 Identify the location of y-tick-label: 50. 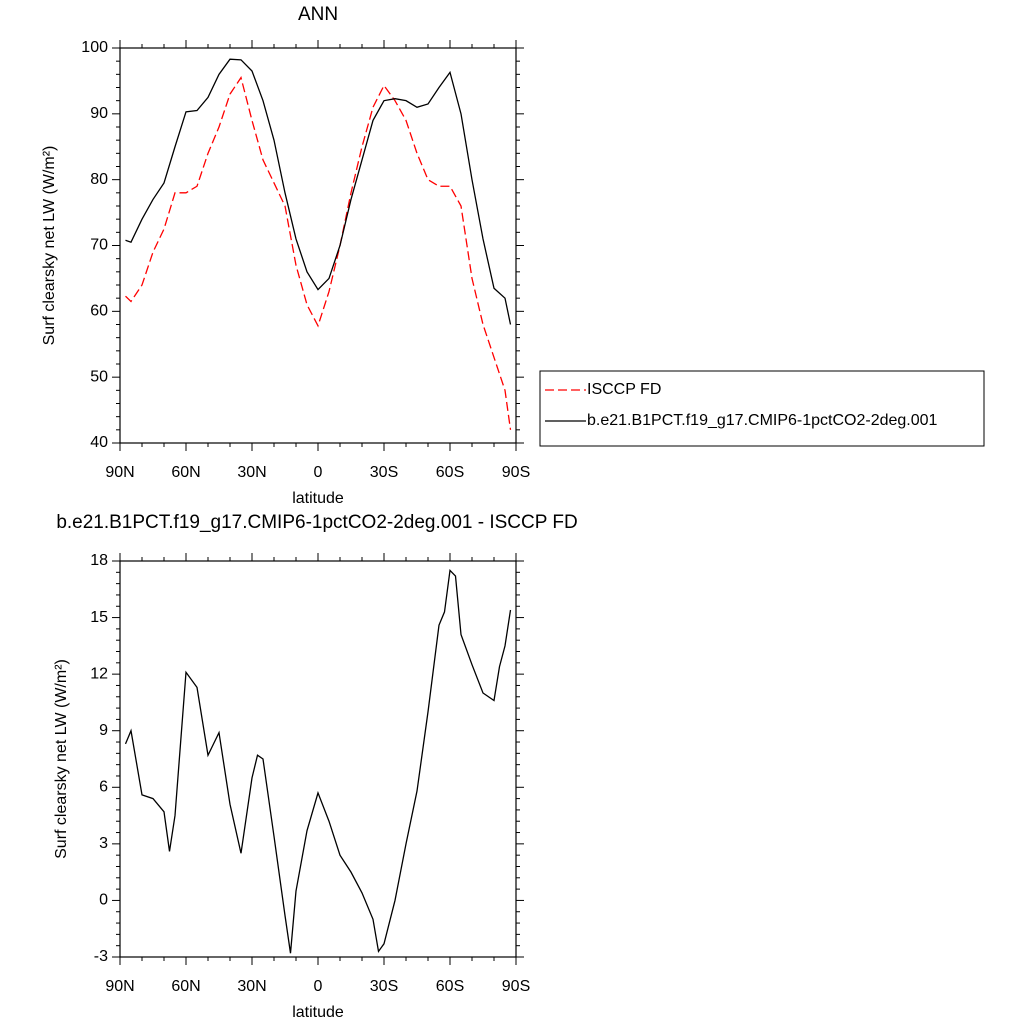
(99, 376).